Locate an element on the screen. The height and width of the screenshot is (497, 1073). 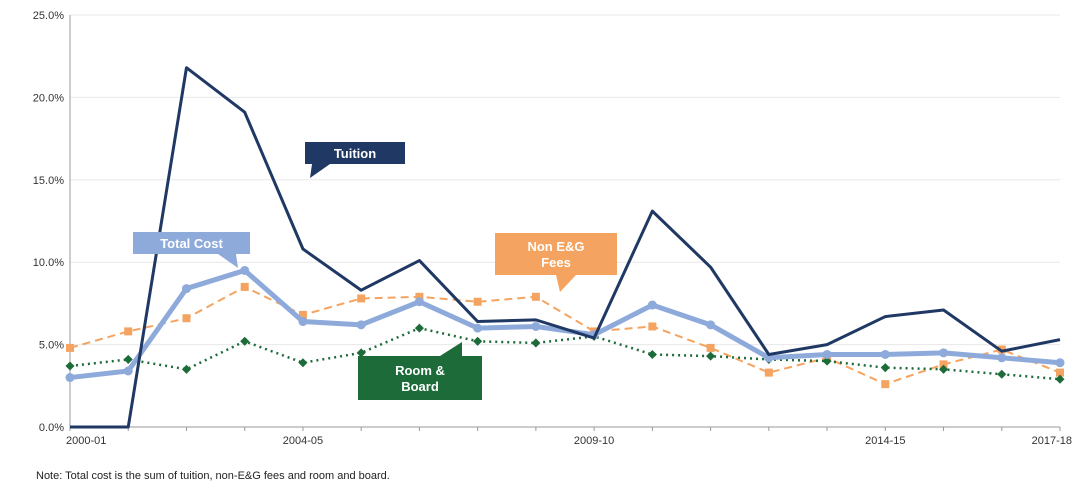
tuition-callout: Tuition is located at coordinates (355, 160).